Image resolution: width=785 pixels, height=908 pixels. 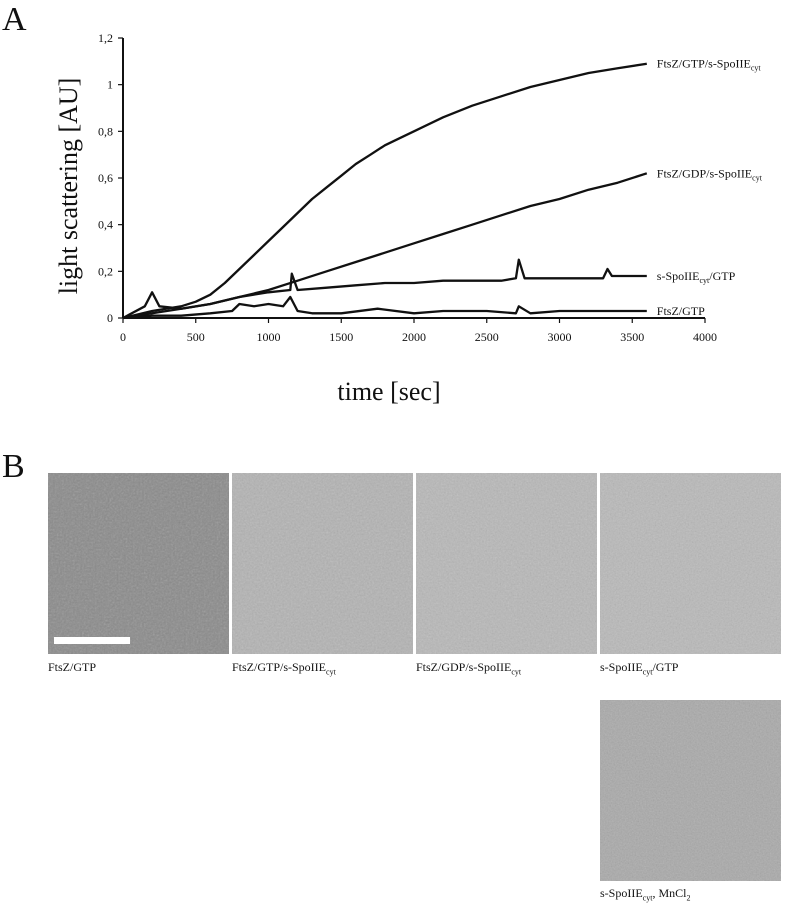 I want to click on series-label-ftsz-gdp-s-spoiiecyt: FtsZ/GDP/s-SpoIIEcyt, so click(x=710, y=174).